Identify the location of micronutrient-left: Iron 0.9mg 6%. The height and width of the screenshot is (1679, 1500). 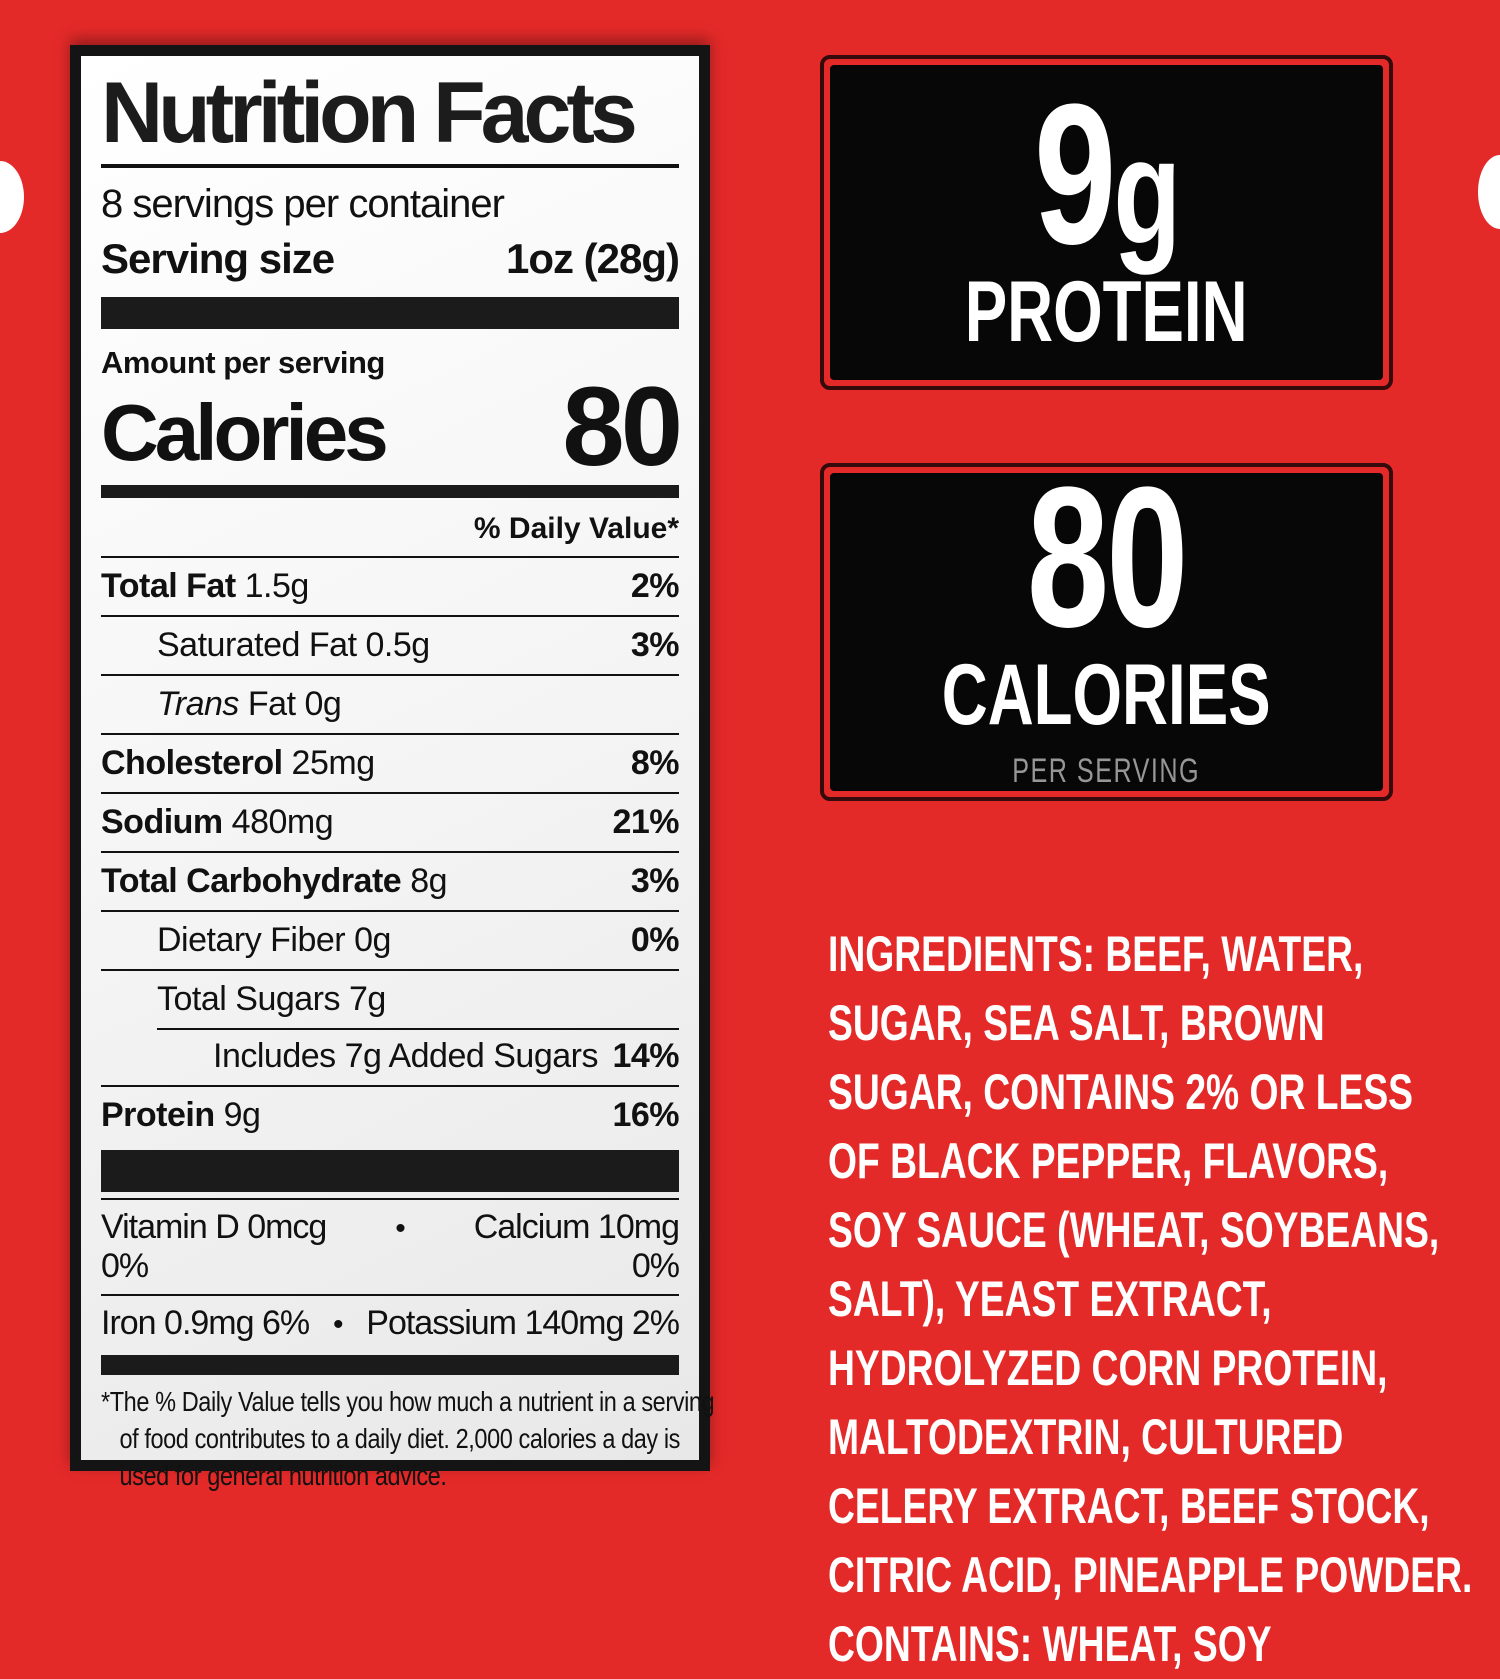
(205, 1322).